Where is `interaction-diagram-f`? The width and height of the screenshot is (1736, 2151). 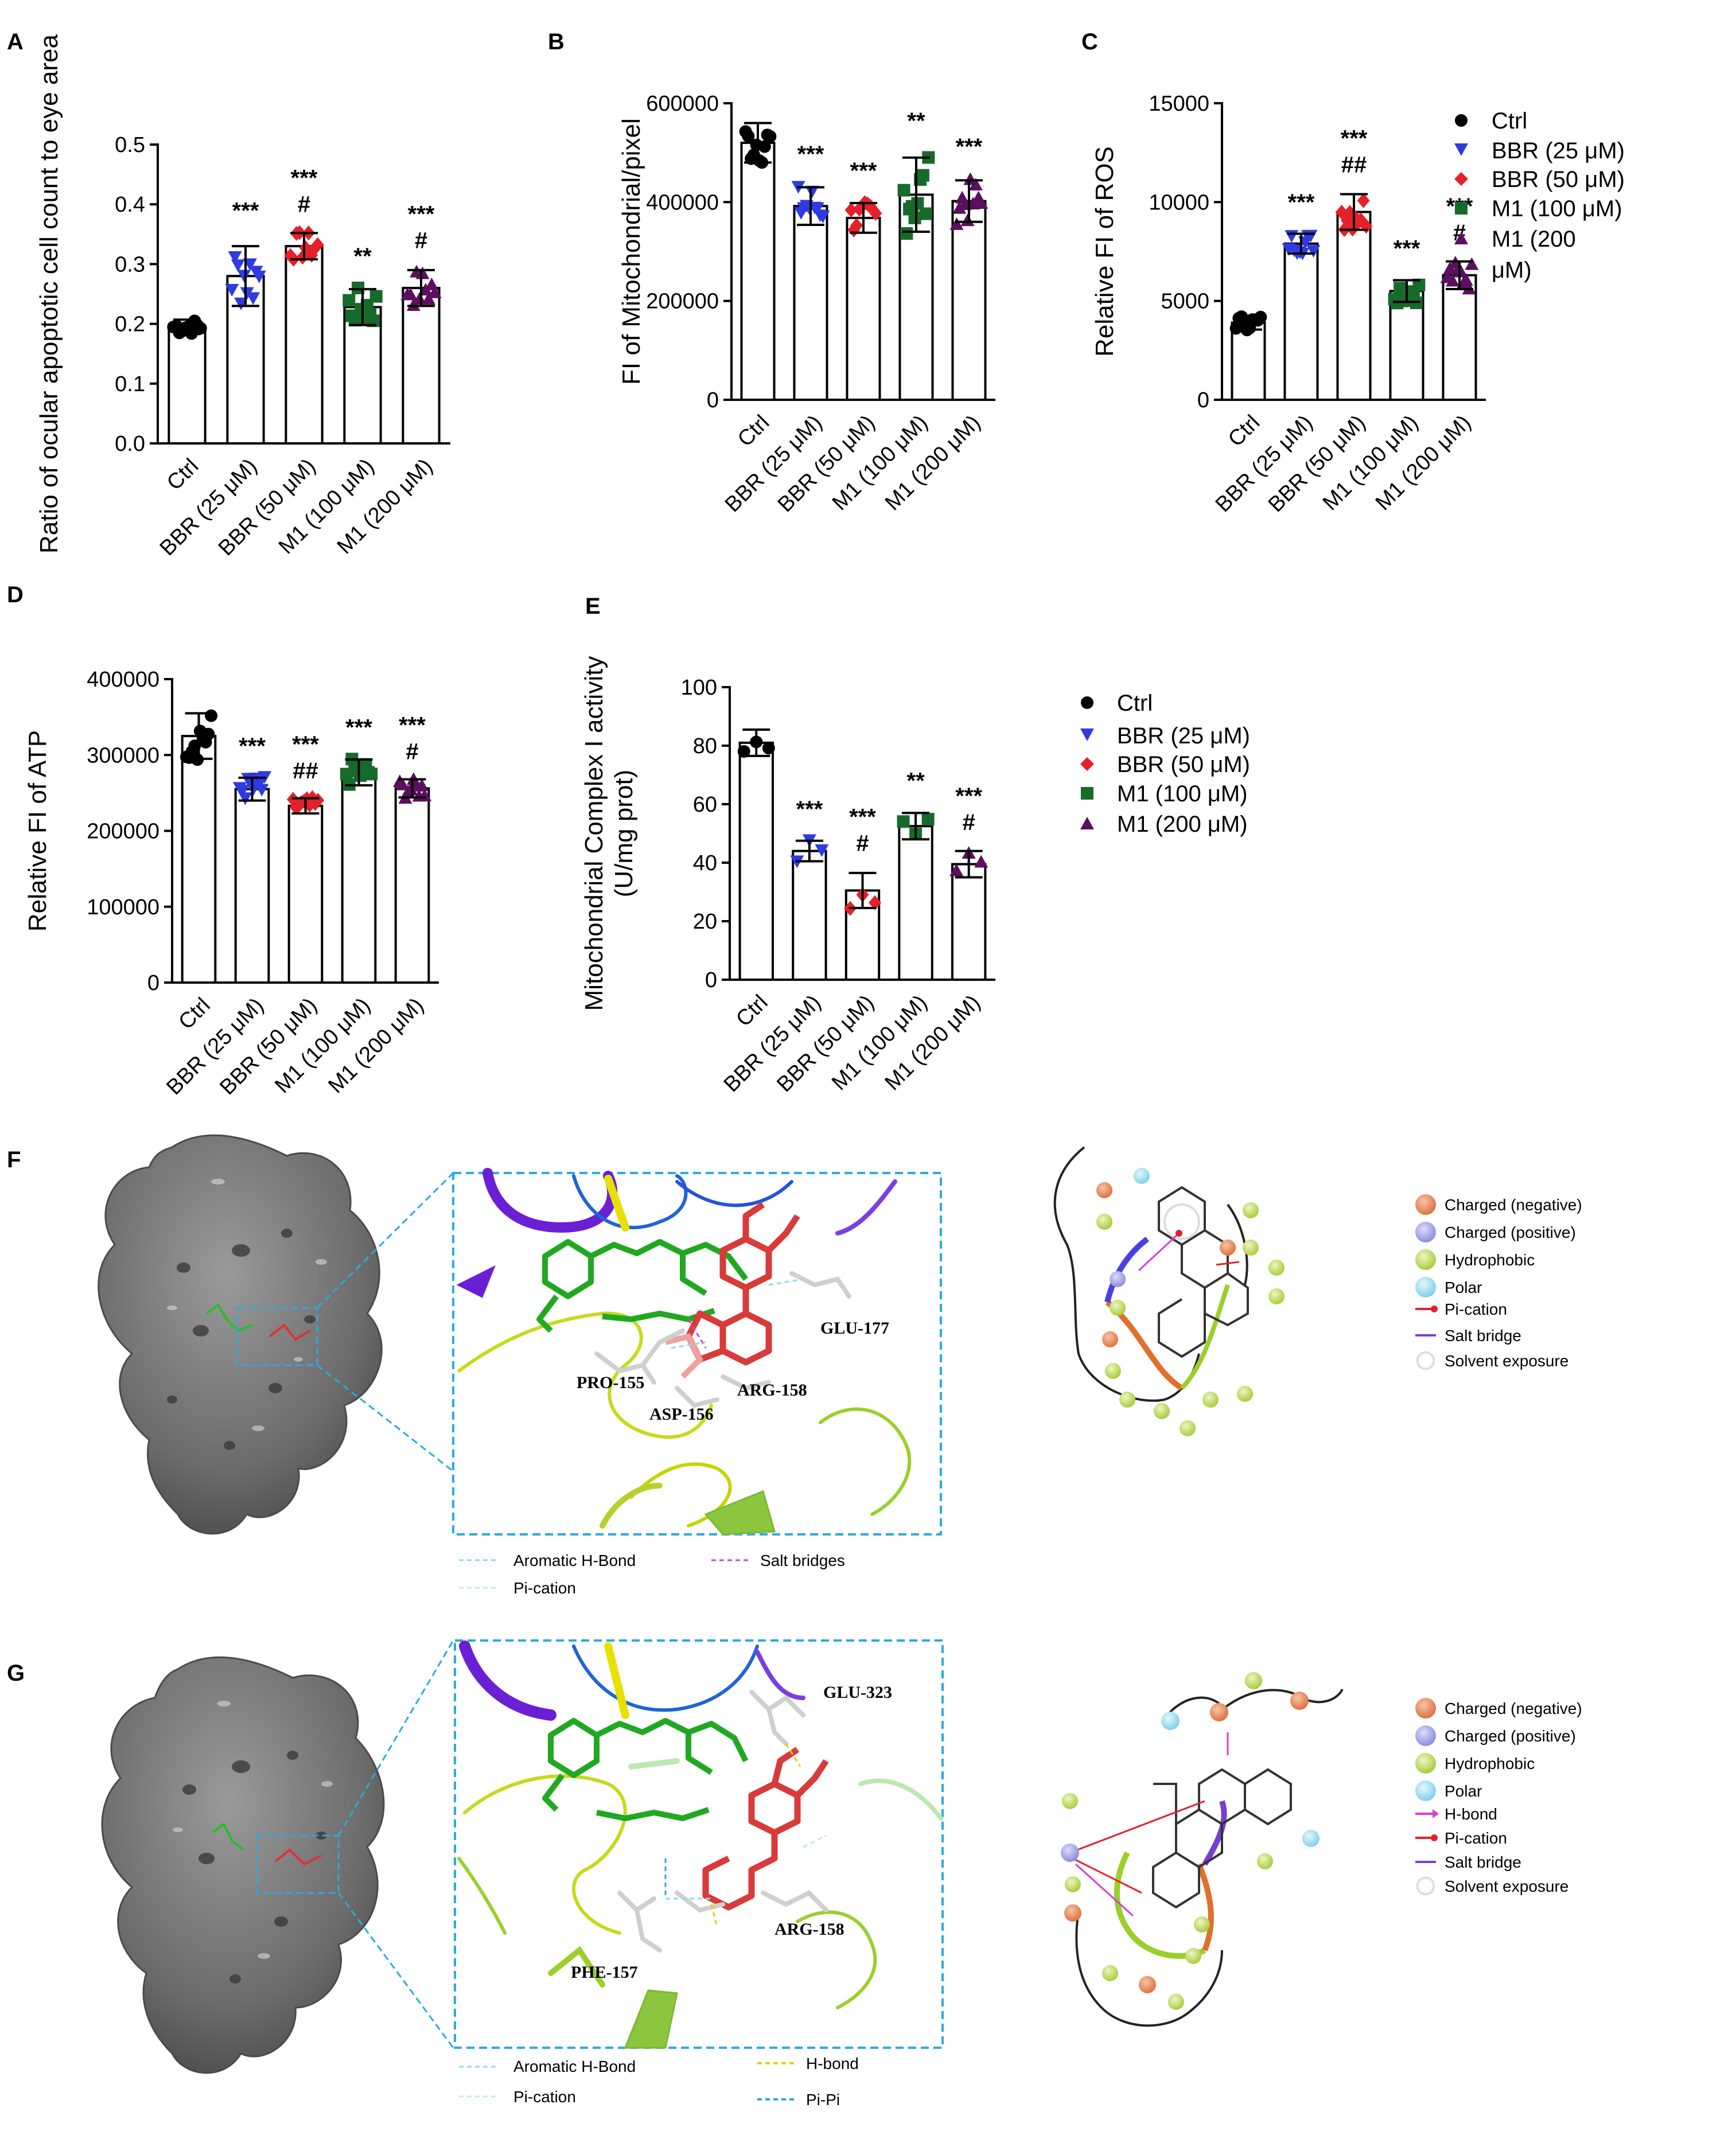 interaction-diagram-f is located at coordinates (1169, 1291).